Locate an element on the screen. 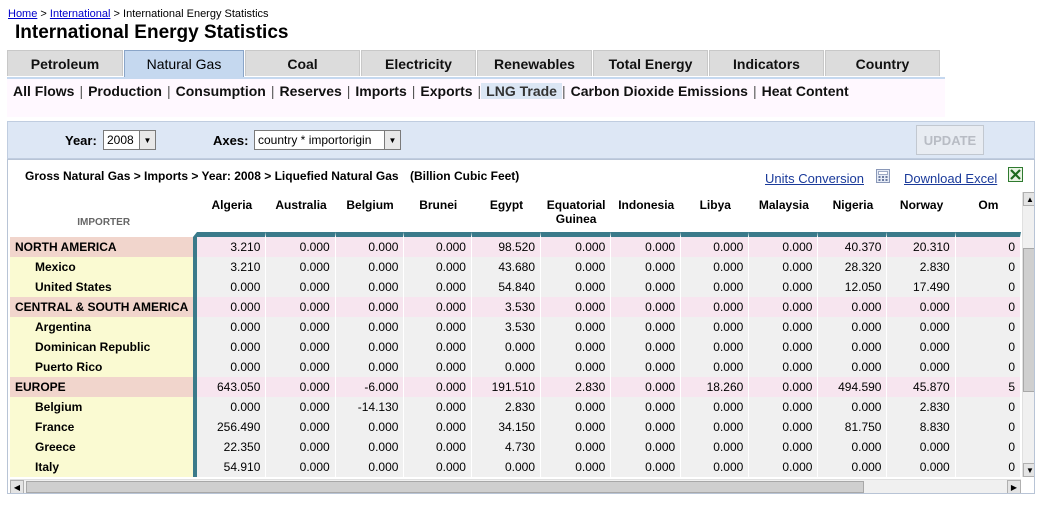 The width and height of the screenshot is (1048, 513). tab-renewables: Renewables is located at coordinates (534, 63).